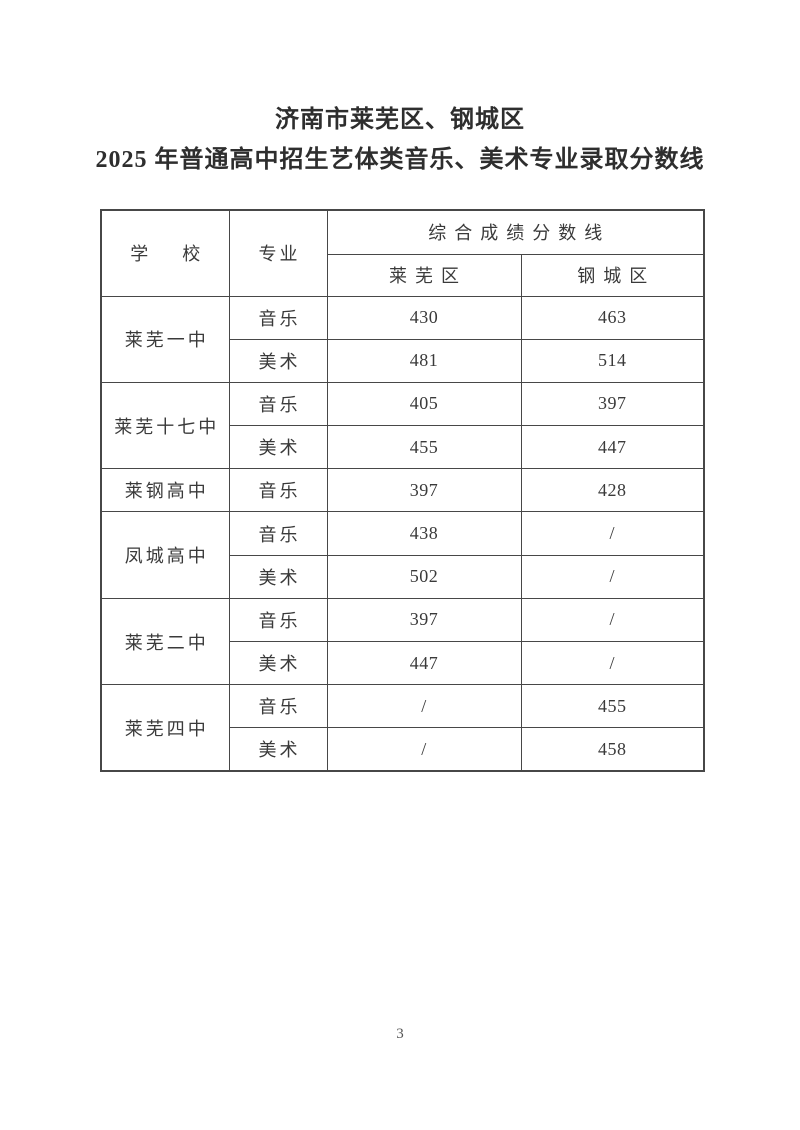  I want to click on header-row-2: 莱芜区 钢城区, so click(403, 275).